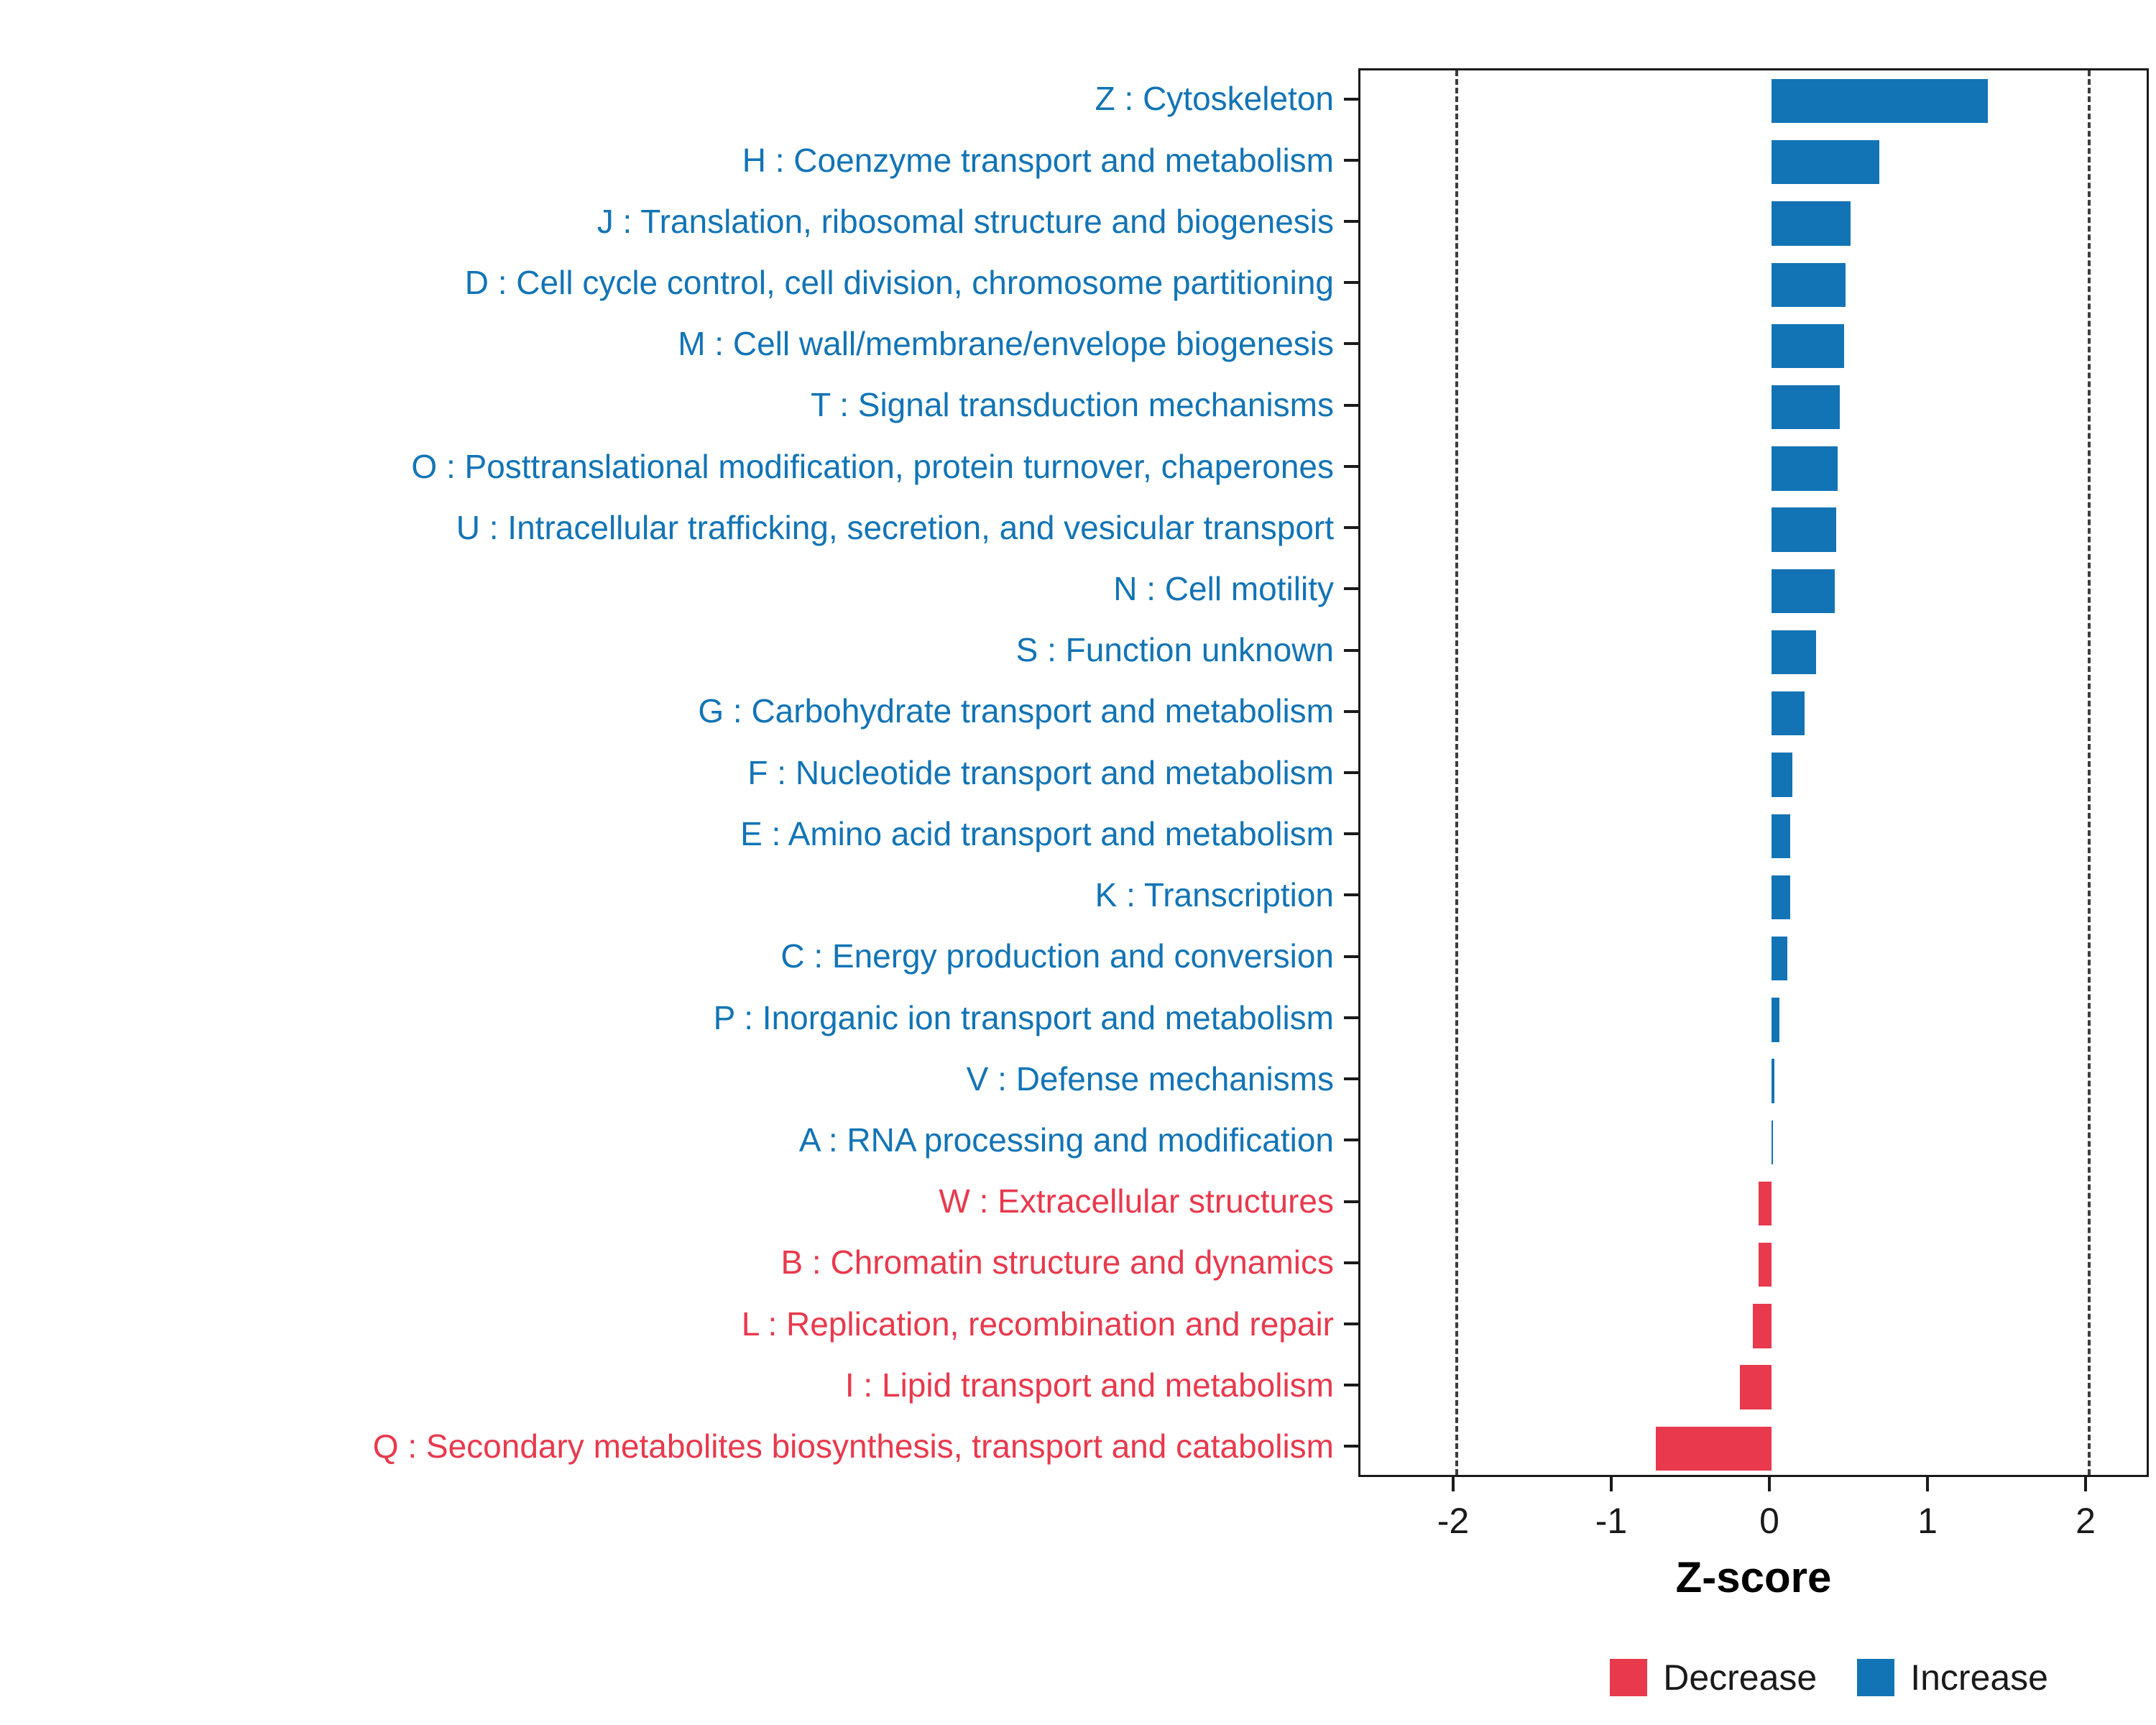 This screenshot has height=1725, width=2156. I want to click on category-label: W : Extracellular structures, so click(1136, 1201).